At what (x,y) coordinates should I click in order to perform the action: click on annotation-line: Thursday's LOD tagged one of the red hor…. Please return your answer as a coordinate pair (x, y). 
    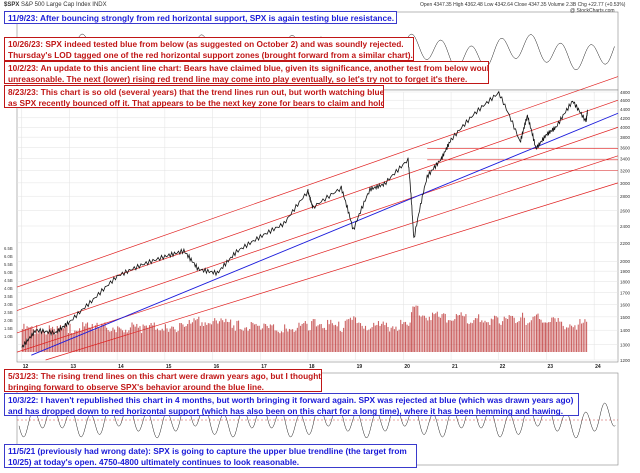
    Looking at the image, I should click on (210, 54).